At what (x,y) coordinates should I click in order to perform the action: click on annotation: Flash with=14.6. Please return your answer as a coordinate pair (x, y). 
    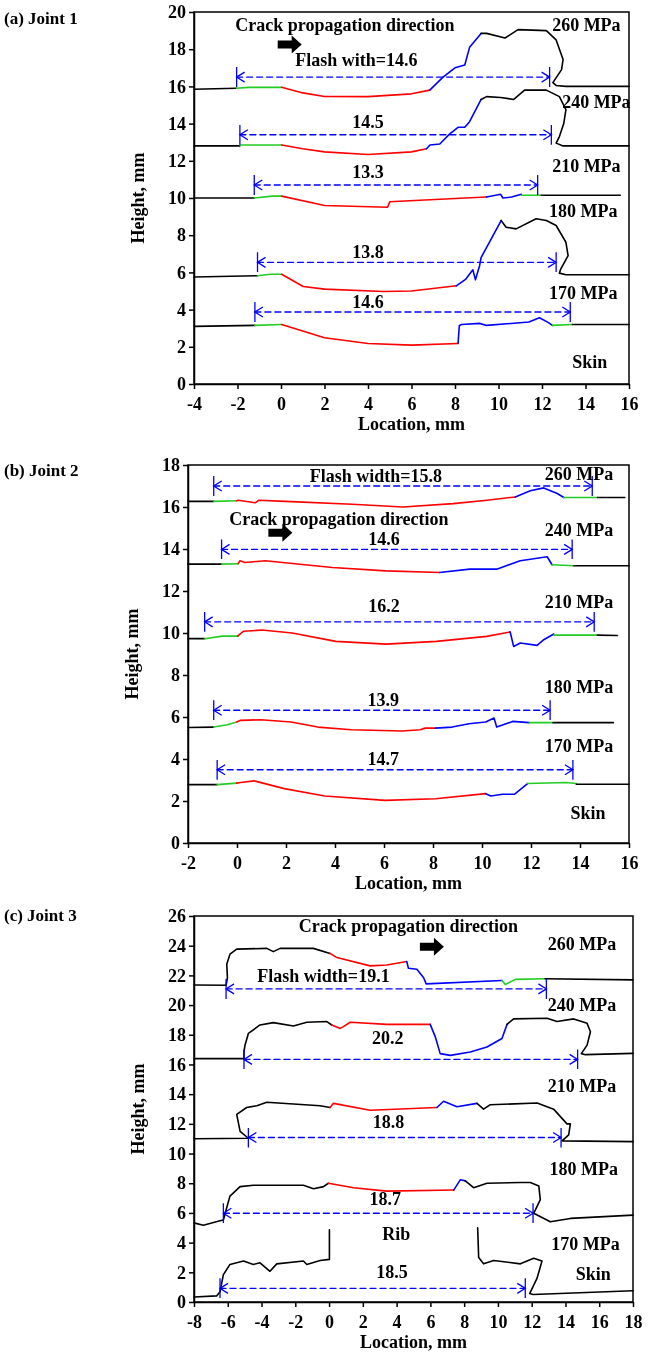
    Looking at the image, I should click on (356, 60).